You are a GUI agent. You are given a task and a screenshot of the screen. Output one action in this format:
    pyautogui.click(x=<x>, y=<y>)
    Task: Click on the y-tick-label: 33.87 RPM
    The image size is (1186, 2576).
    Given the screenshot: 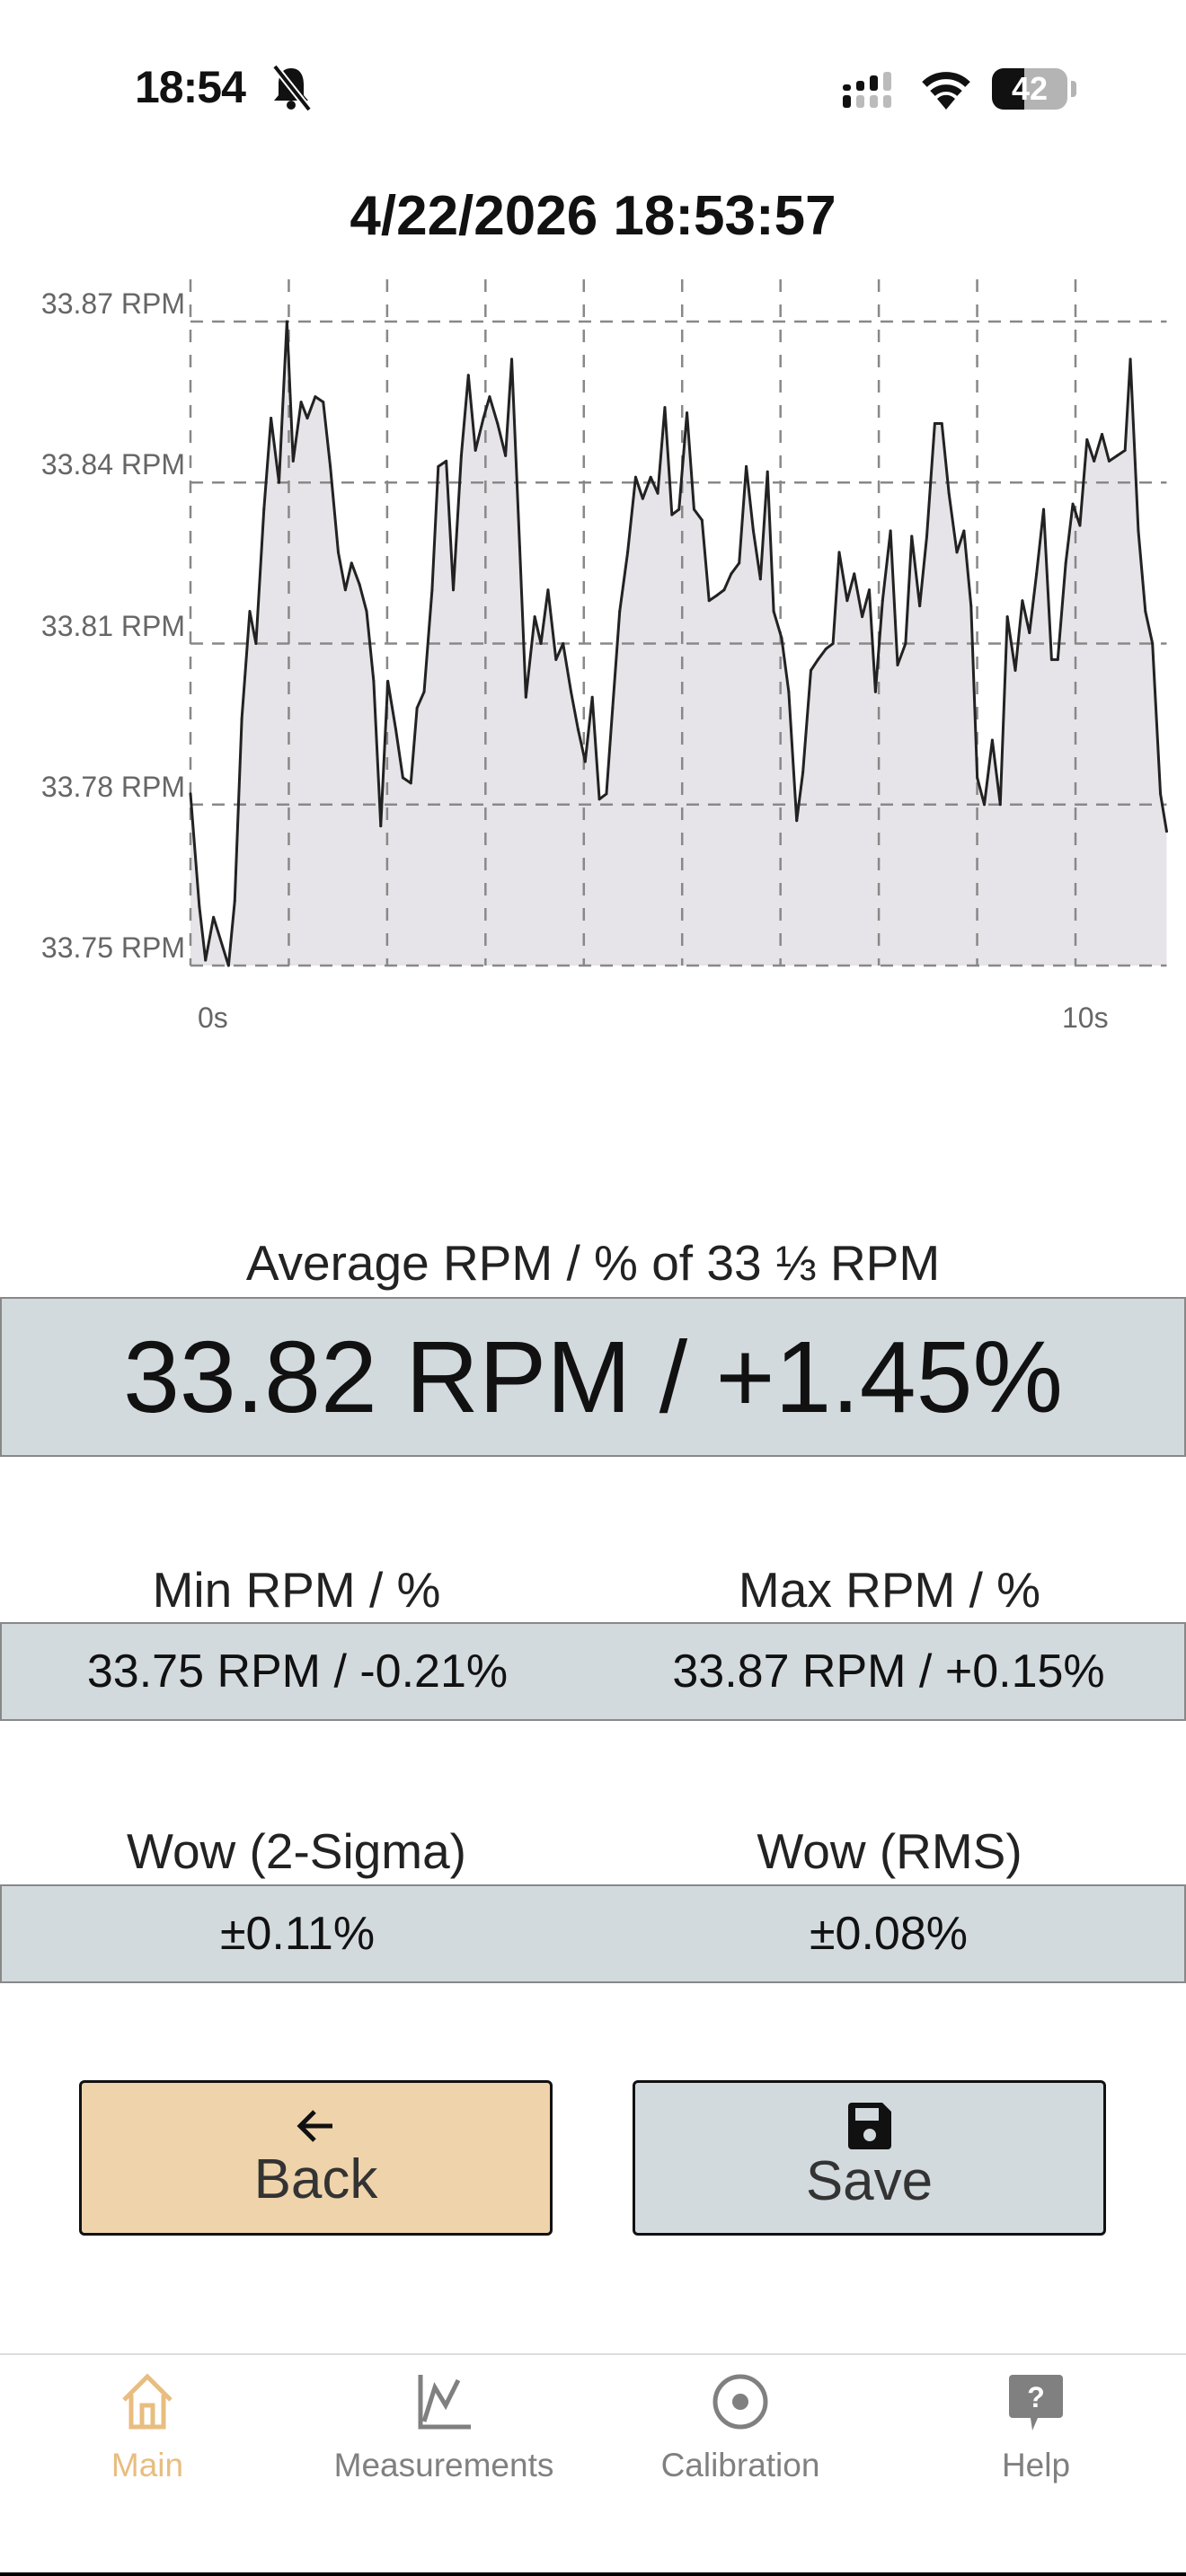 What is the action you would take?
    pyautogui.click(x=112, y=303)
    